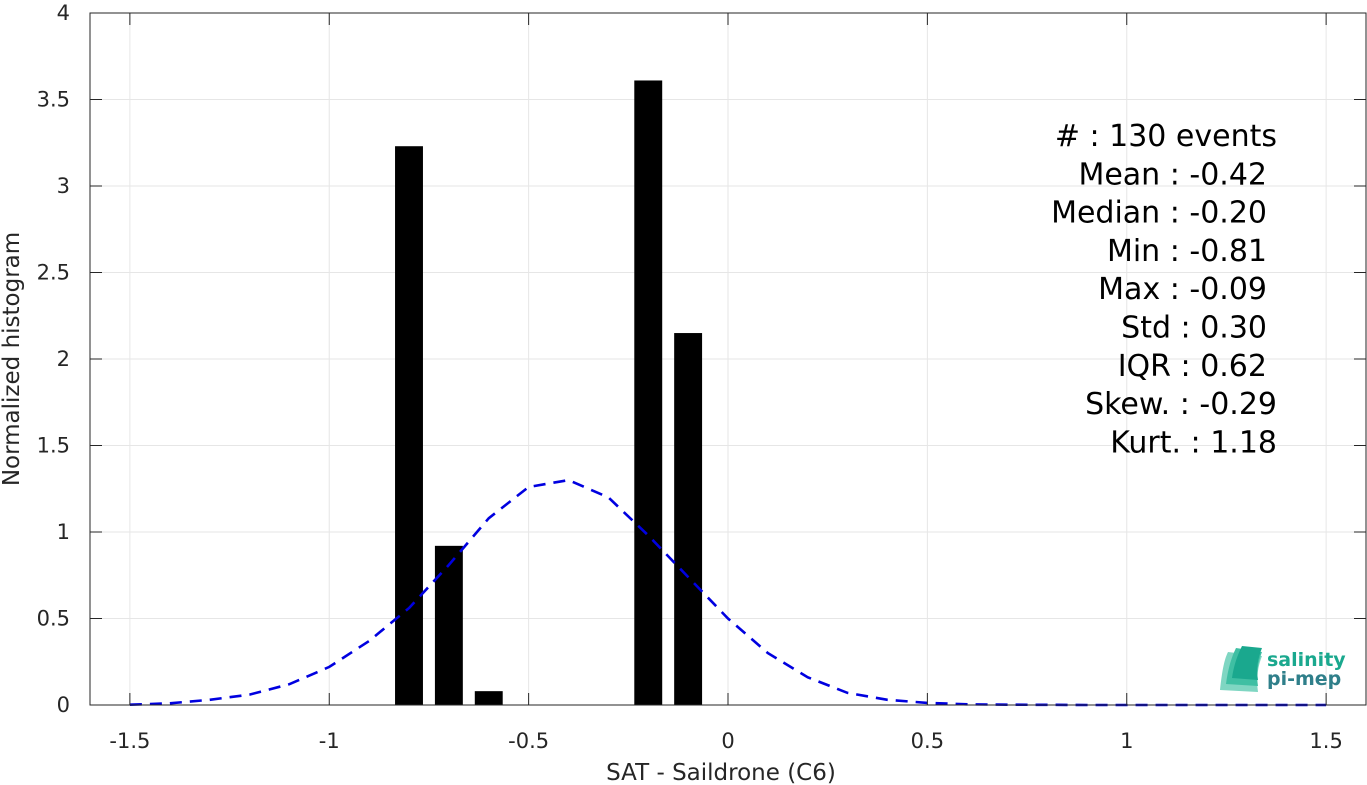 The image size is (1367, 785). I want to click on x-tick-labels: -1.5 -1 -0.5 0 0.5 1 1.5, so click(725, 741).